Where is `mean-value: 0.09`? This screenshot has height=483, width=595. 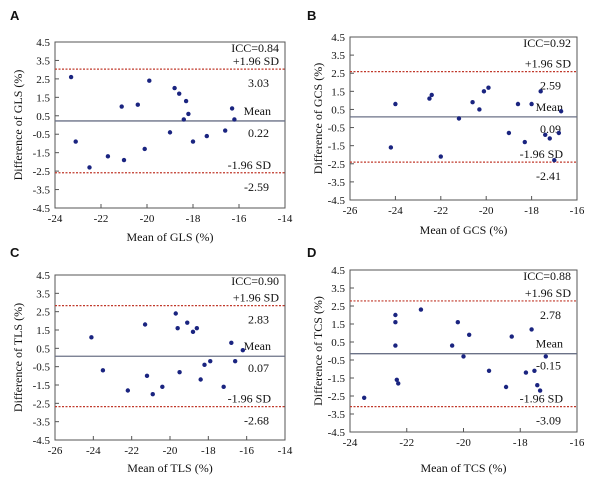 mean-value: 0.09 is located at coordinates (550, 129).